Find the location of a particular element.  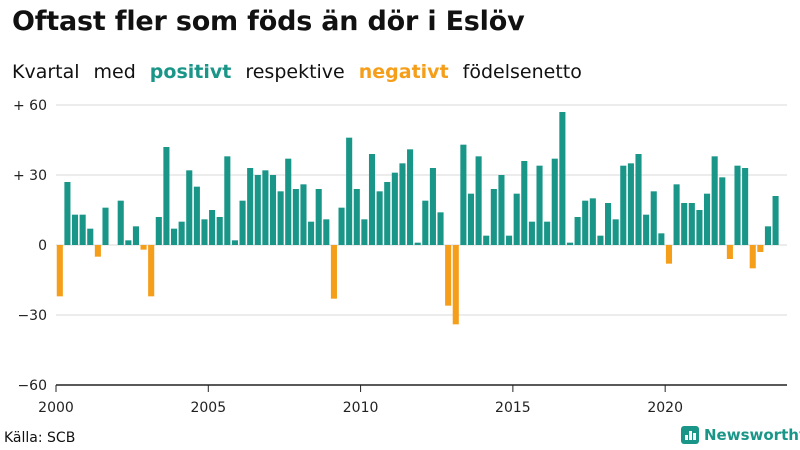

brand-logo: Newsworthy is located at coordinates (740, 435).